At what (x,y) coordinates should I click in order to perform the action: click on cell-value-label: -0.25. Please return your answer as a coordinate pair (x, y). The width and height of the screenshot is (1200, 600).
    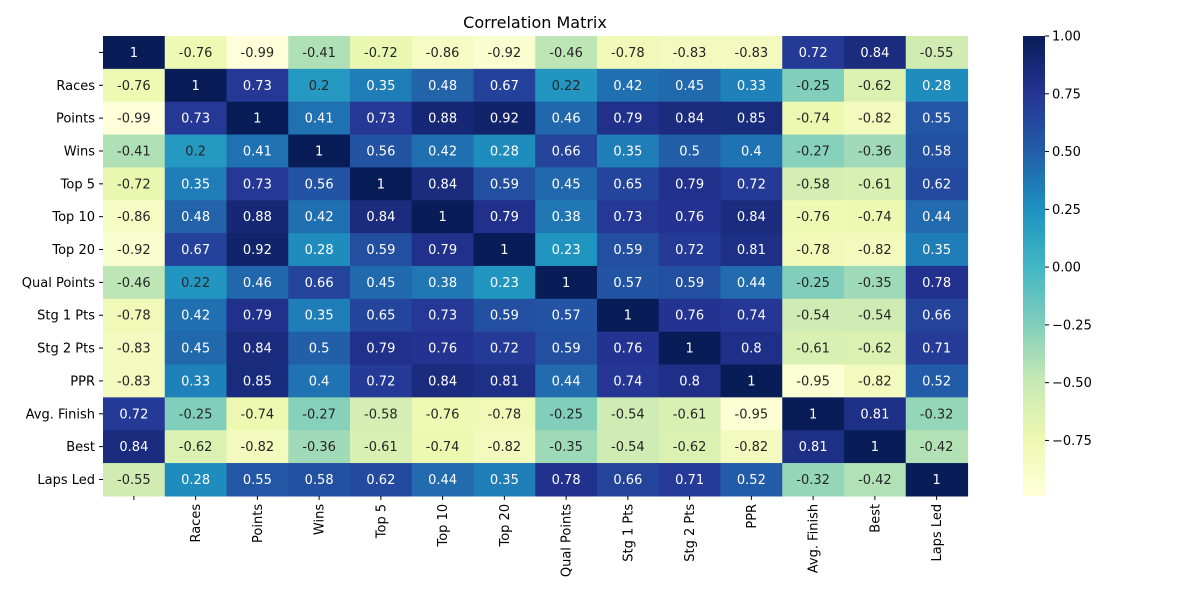
    Looking at the image, I should click on (813, 86).